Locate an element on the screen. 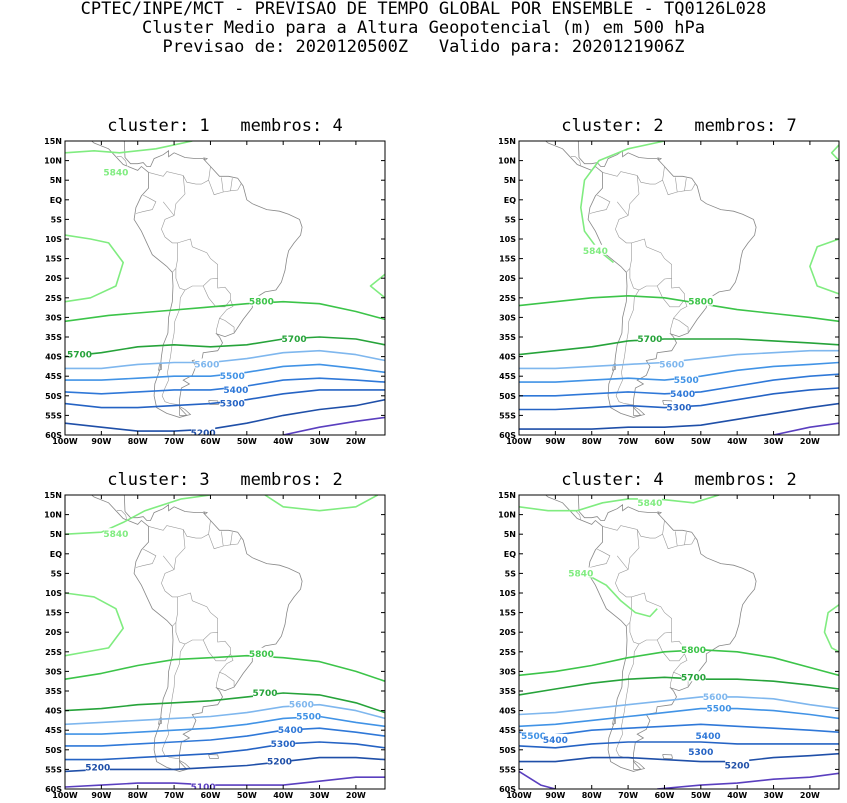 This screenshot has height=803, width=847. y-tick-label: 50S is located at coordinates (53, 396).